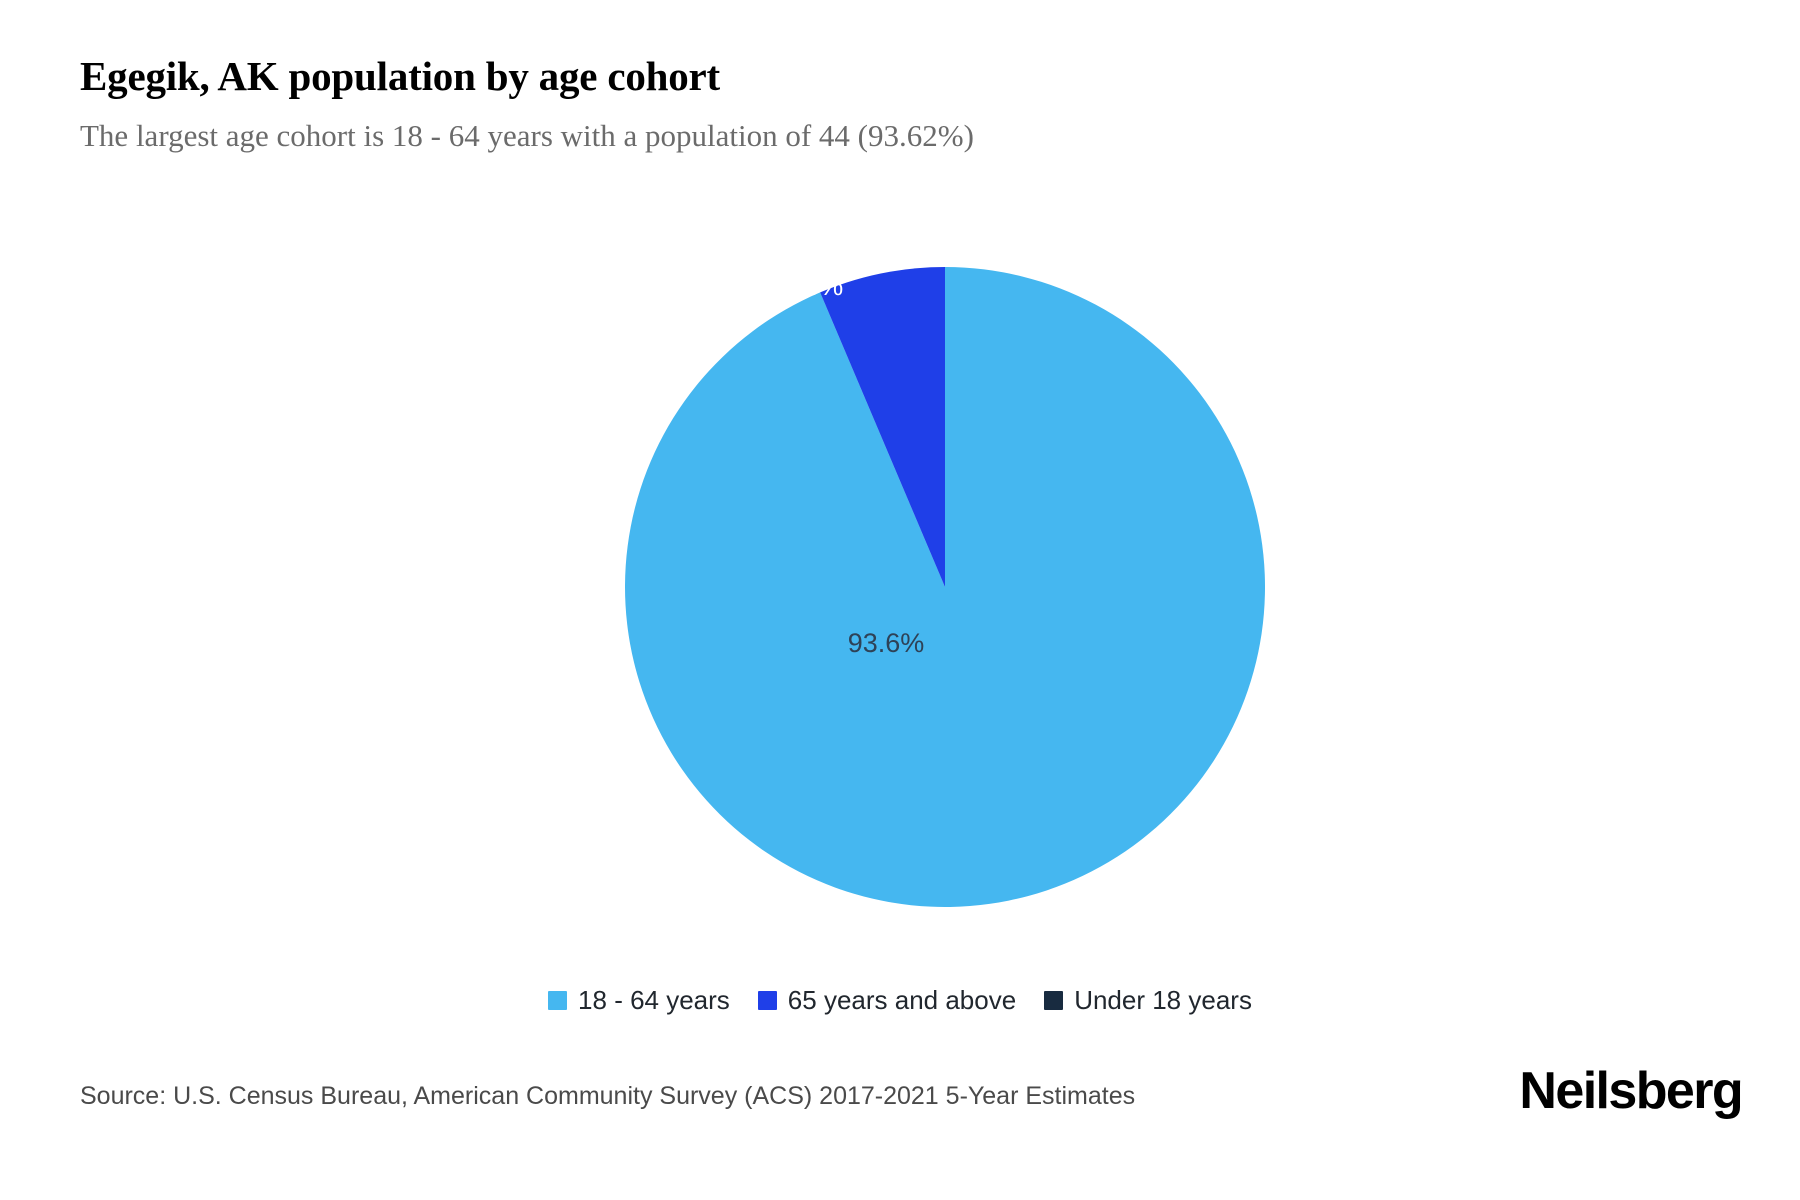  Describe the element at coordinates (882, 427) in the screenshot. I see `pie-slice-65-and-above` at that location.